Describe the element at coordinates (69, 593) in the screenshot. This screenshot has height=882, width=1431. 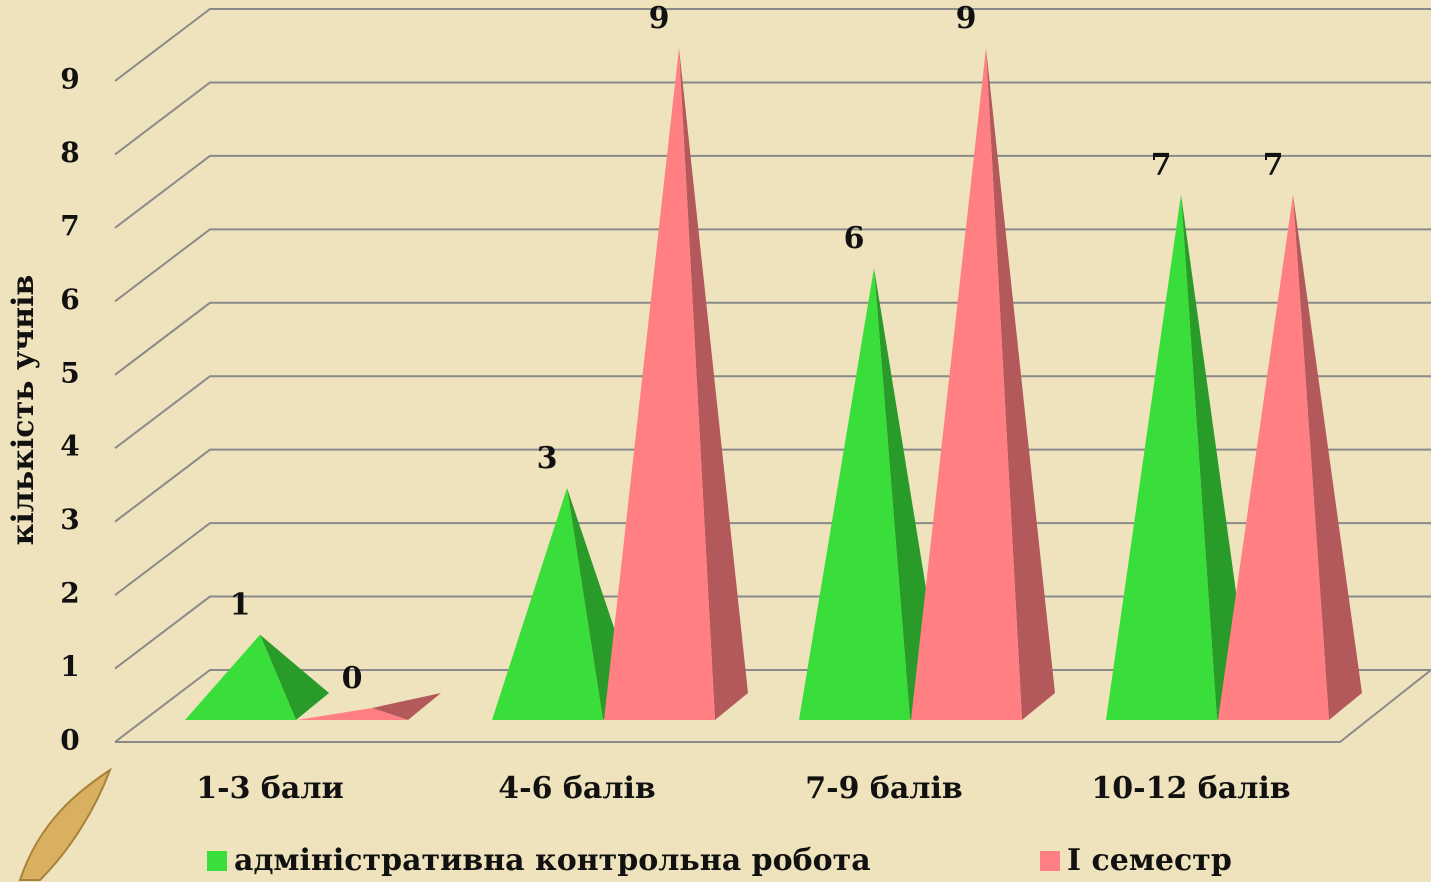
I see `y-tick-label: 2` at that location.